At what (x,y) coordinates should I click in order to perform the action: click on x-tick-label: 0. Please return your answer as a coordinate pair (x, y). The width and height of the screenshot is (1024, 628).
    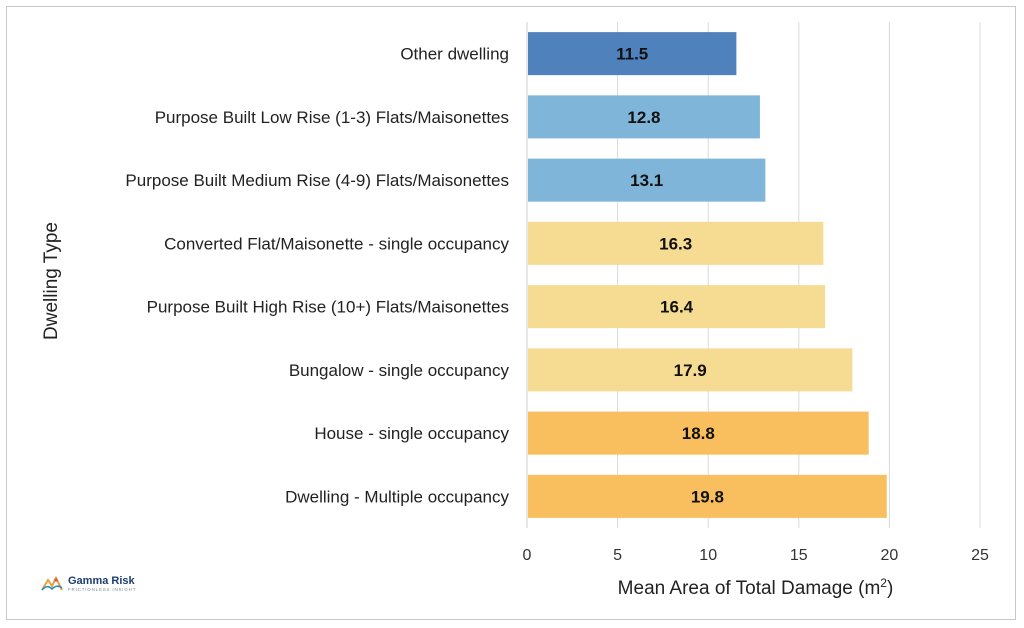
    Looking at the image, I should click on (527, 555).